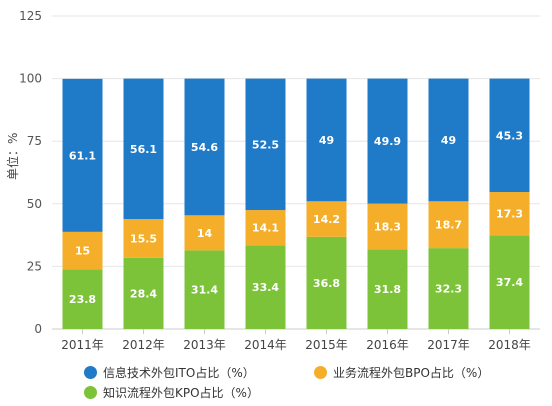  I want to click on data-label: 36.8, so click(326, 283).